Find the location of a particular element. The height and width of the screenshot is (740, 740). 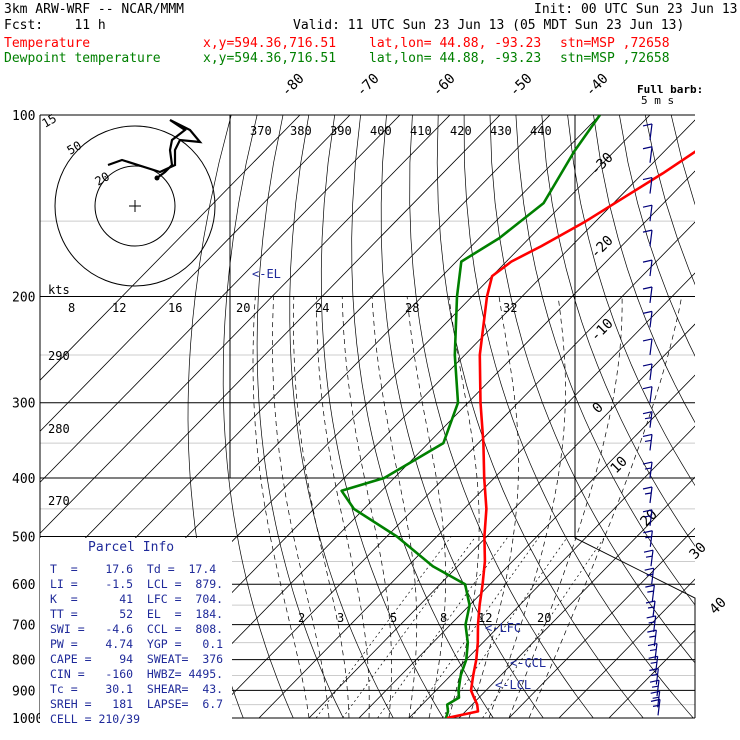

parcel-row: CIN = -160 HWBZ= 4495. is located at coordinates (137, 674).